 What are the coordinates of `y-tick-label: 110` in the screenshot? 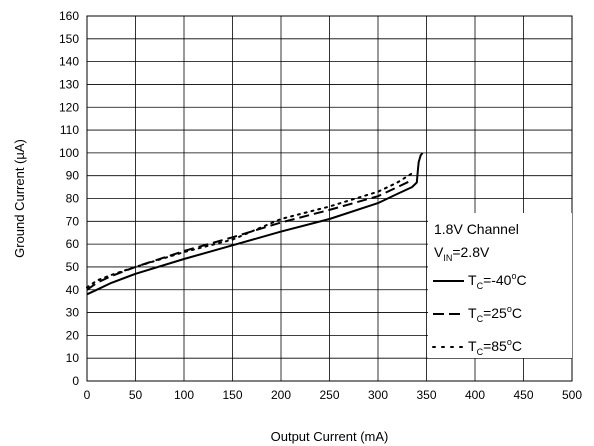 It's located at (69, 130).